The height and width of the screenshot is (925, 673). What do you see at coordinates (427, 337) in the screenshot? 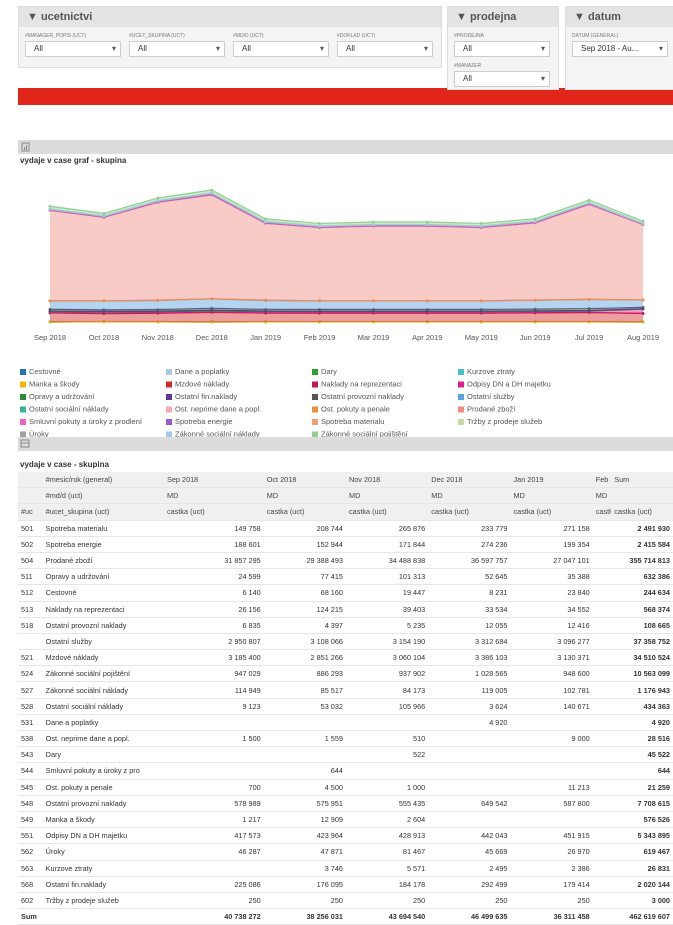
I see `x-tick-label: Apr 2019` at bounding box center [427, 337].